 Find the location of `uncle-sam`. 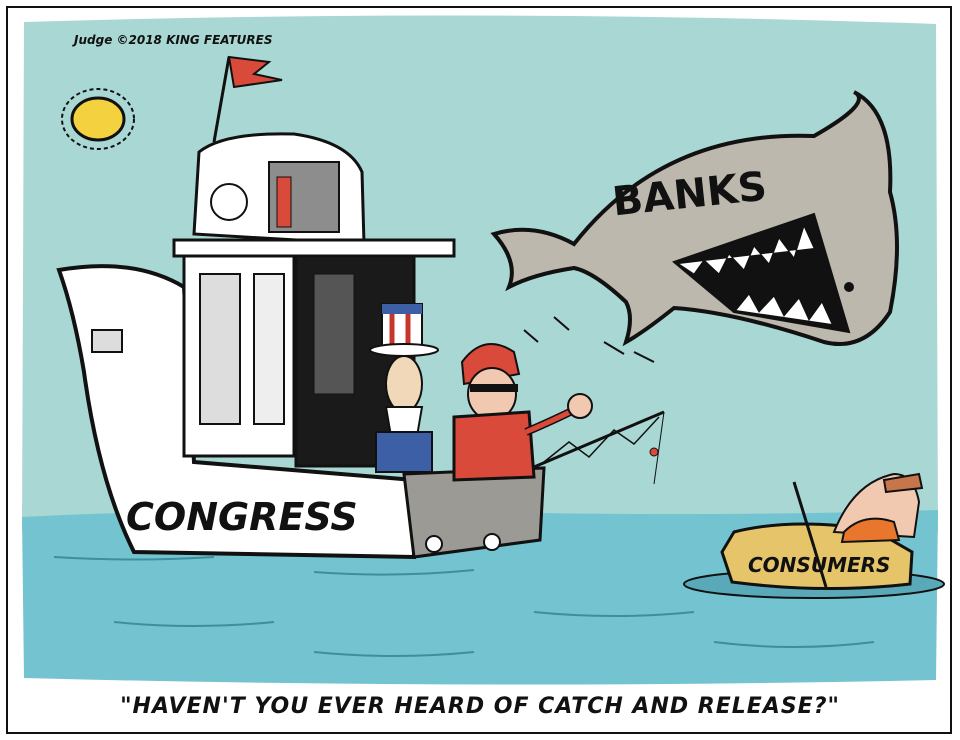

uncle-sam is located at coordinates (404, 388).